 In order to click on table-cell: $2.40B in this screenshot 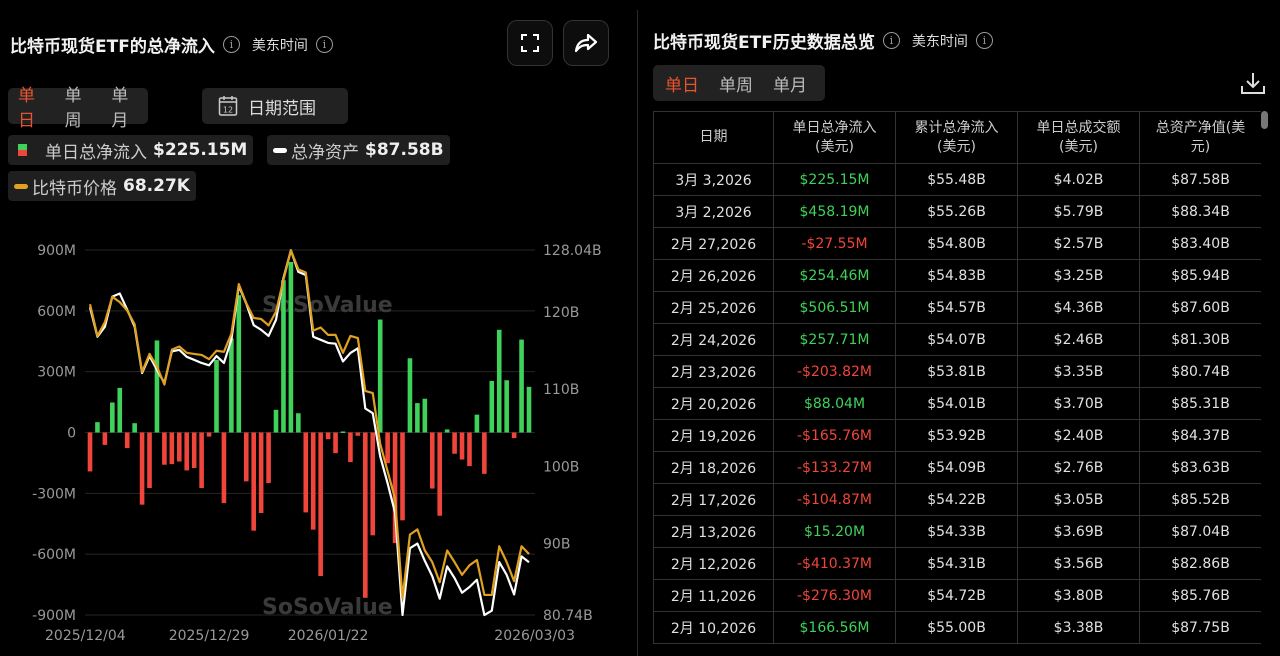, I will do `click(1078, 435)`.